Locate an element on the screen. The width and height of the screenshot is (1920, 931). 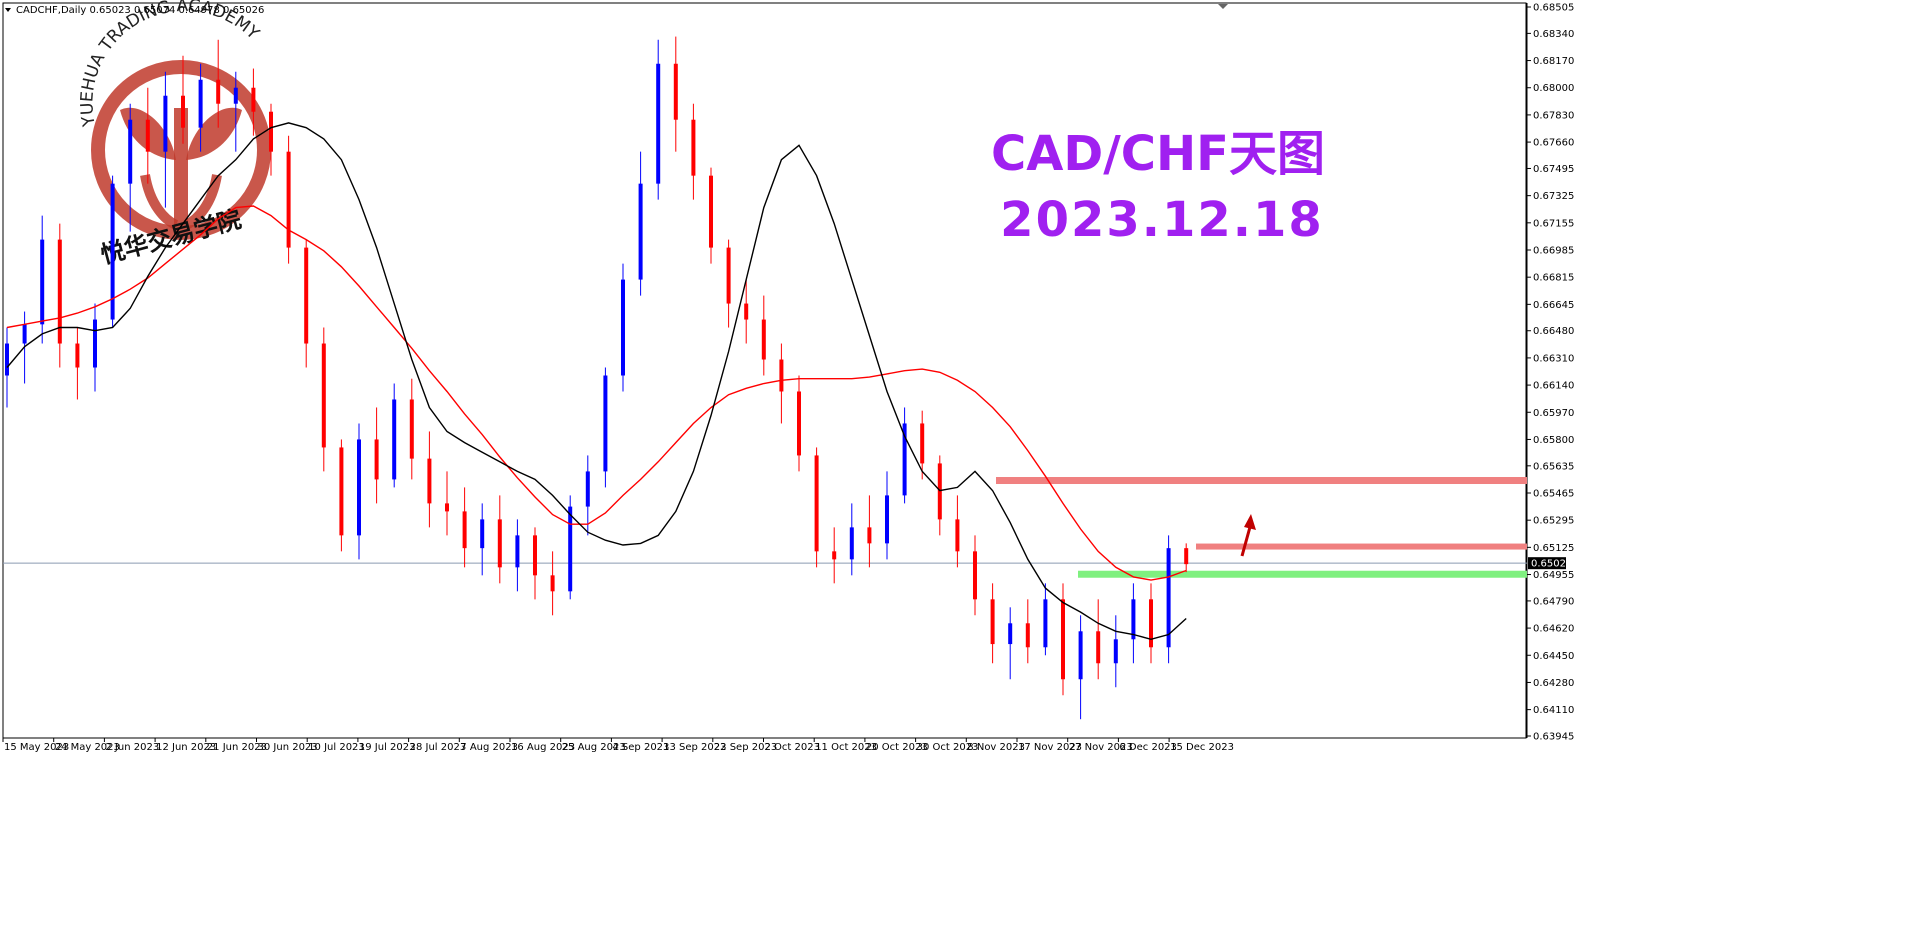
y-tick-label: 0.64955 is located at coordinates (1553, 575).